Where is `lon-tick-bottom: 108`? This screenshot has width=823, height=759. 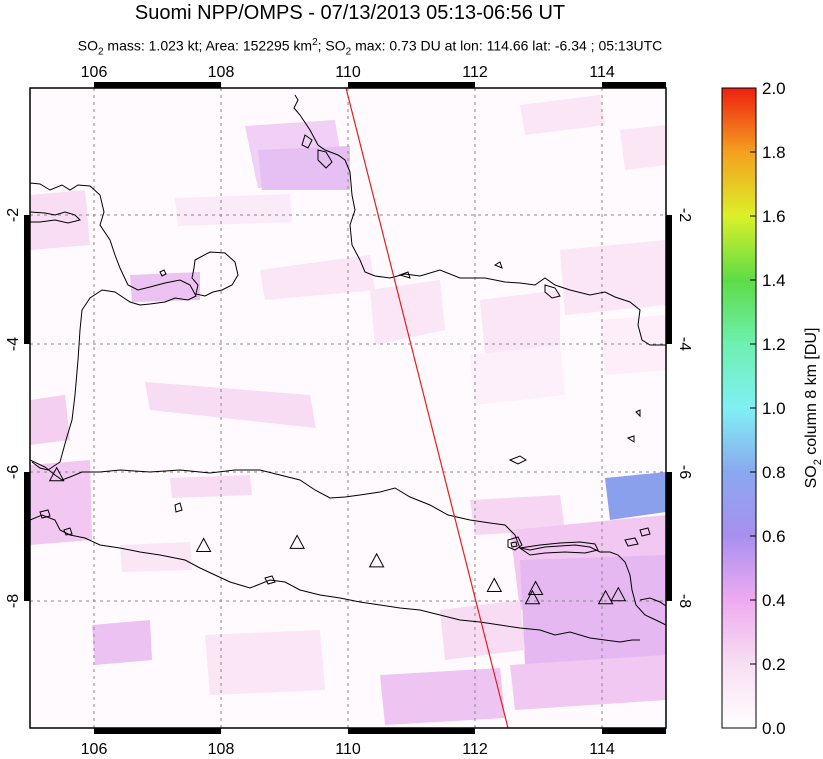 lon-tick-bottom: 108 is located at coordinates (221, 749).